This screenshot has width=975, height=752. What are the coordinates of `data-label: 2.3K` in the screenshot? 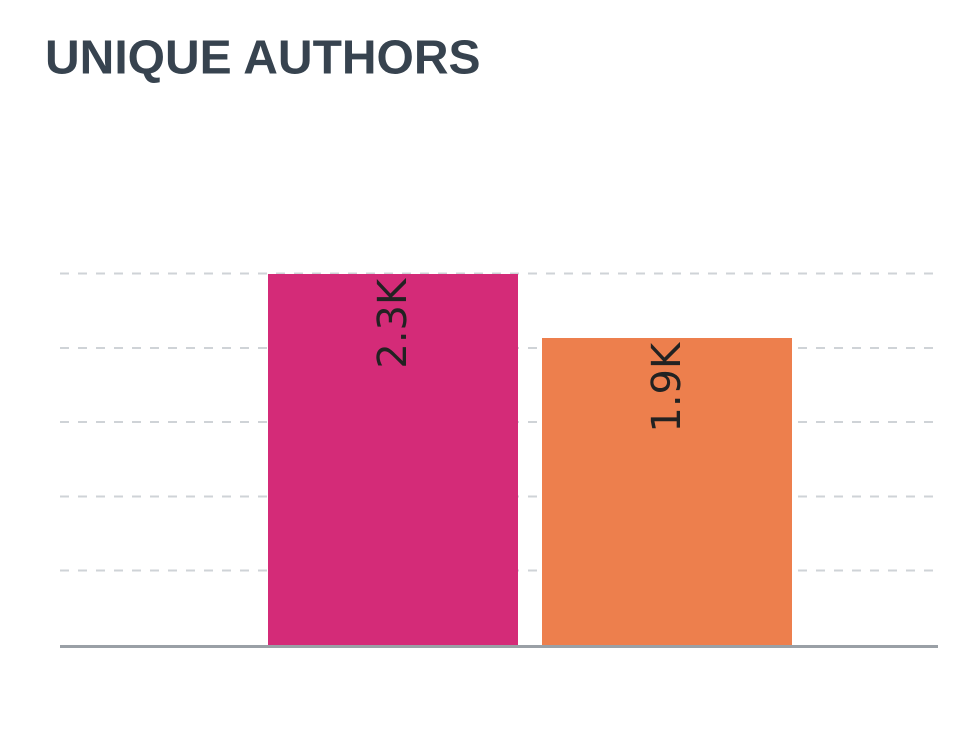 It's located at (393, 323).